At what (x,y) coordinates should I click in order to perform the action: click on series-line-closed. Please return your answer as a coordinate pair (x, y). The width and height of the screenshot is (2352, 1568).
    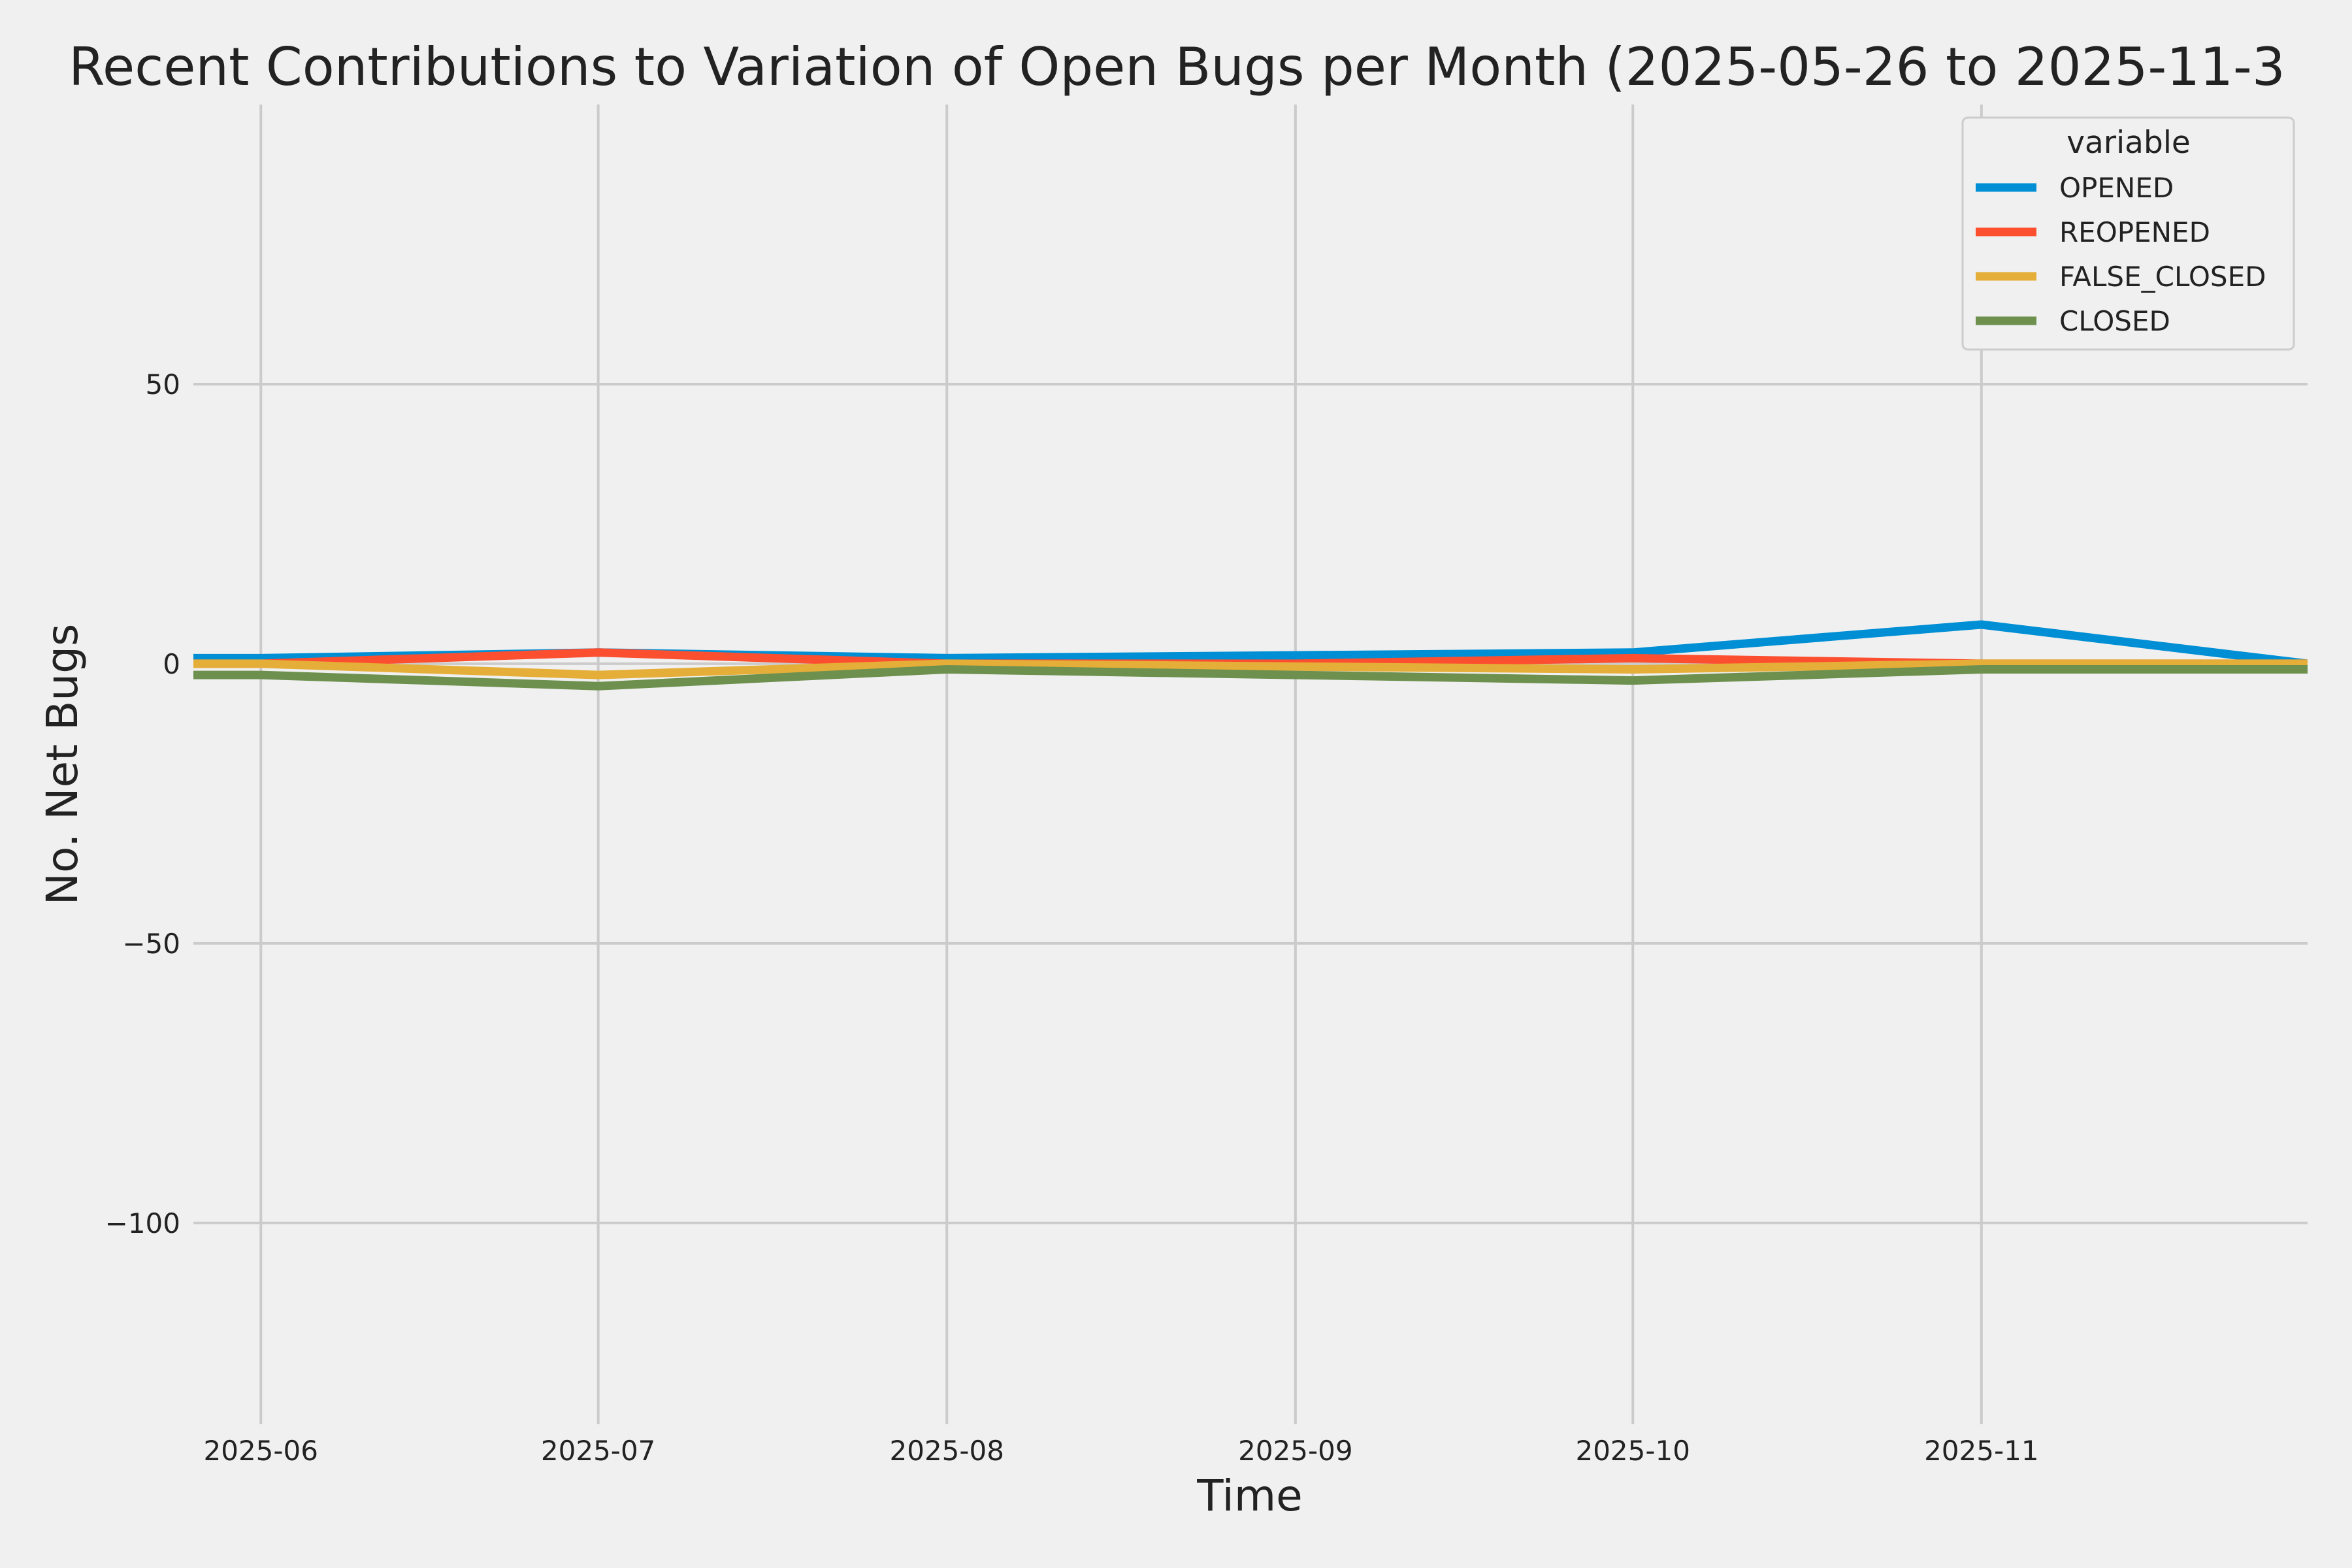
    Looking at the image, I should click on (1250, 678).